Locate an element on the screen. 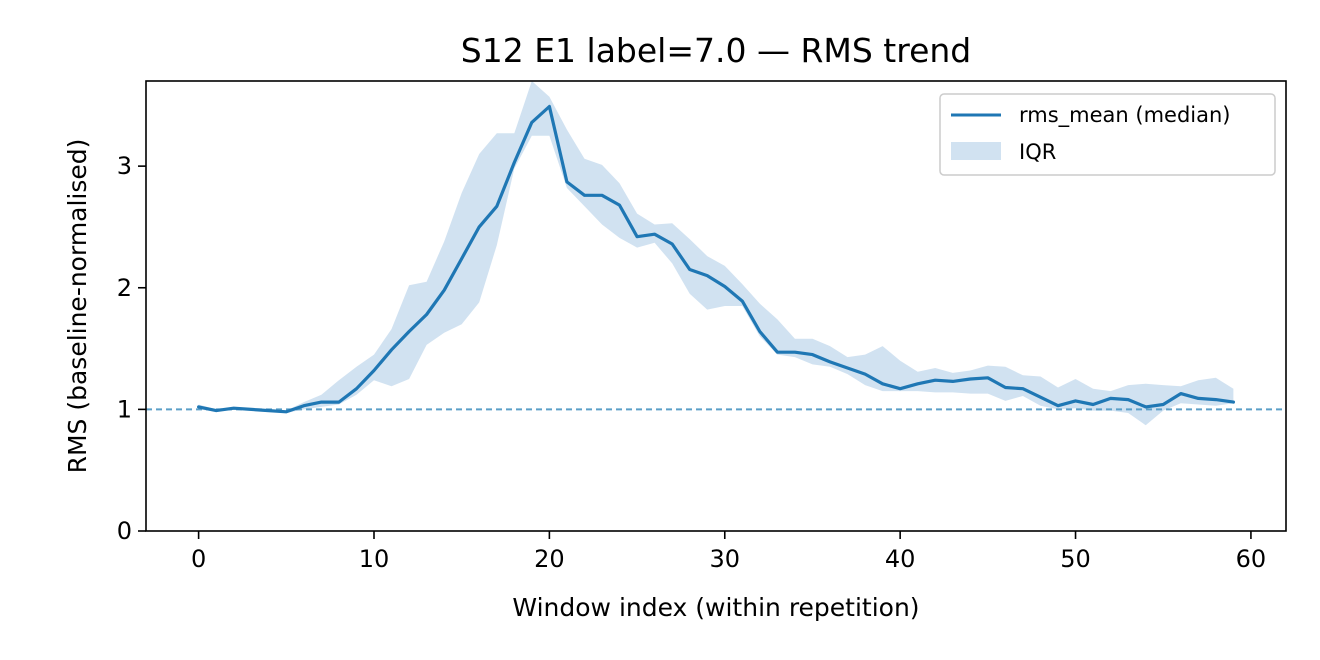 The height and width of the screenshot is (660, 1320). legend-label-iqr: IQR is located at coordinates (1037, 152).